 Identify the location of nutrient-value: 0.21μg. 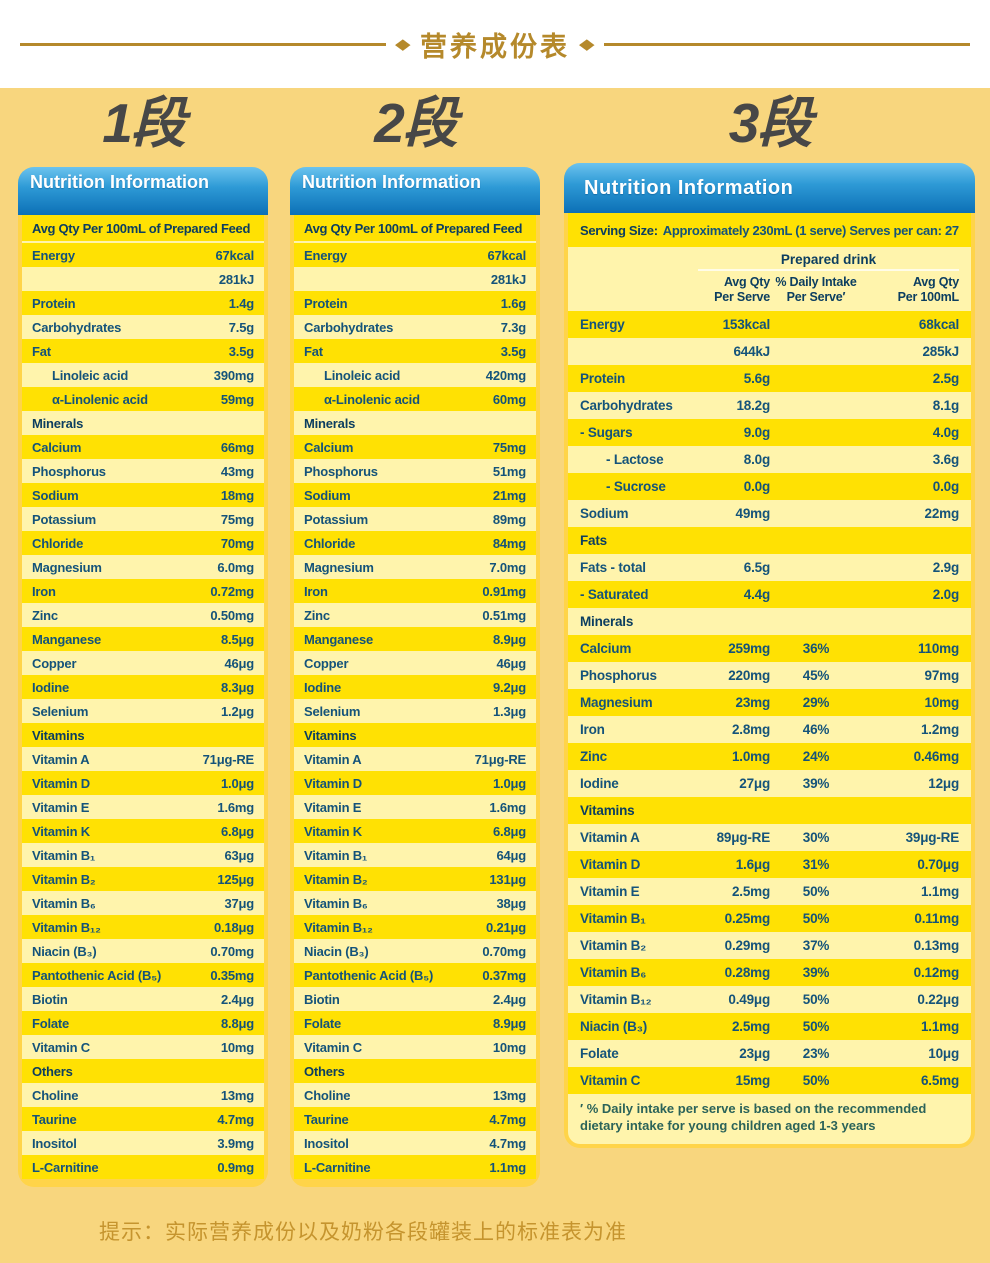
(506, 927).